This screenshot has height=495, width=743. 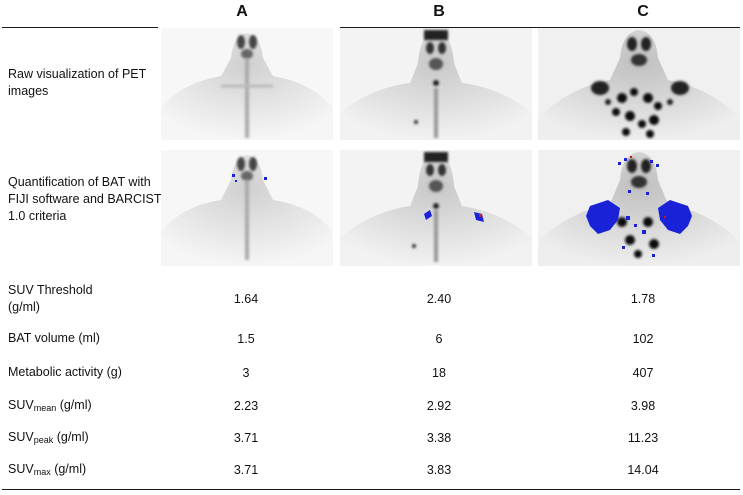 I want to click on suv-max-label-sub: max, so click(x=42, y=472).